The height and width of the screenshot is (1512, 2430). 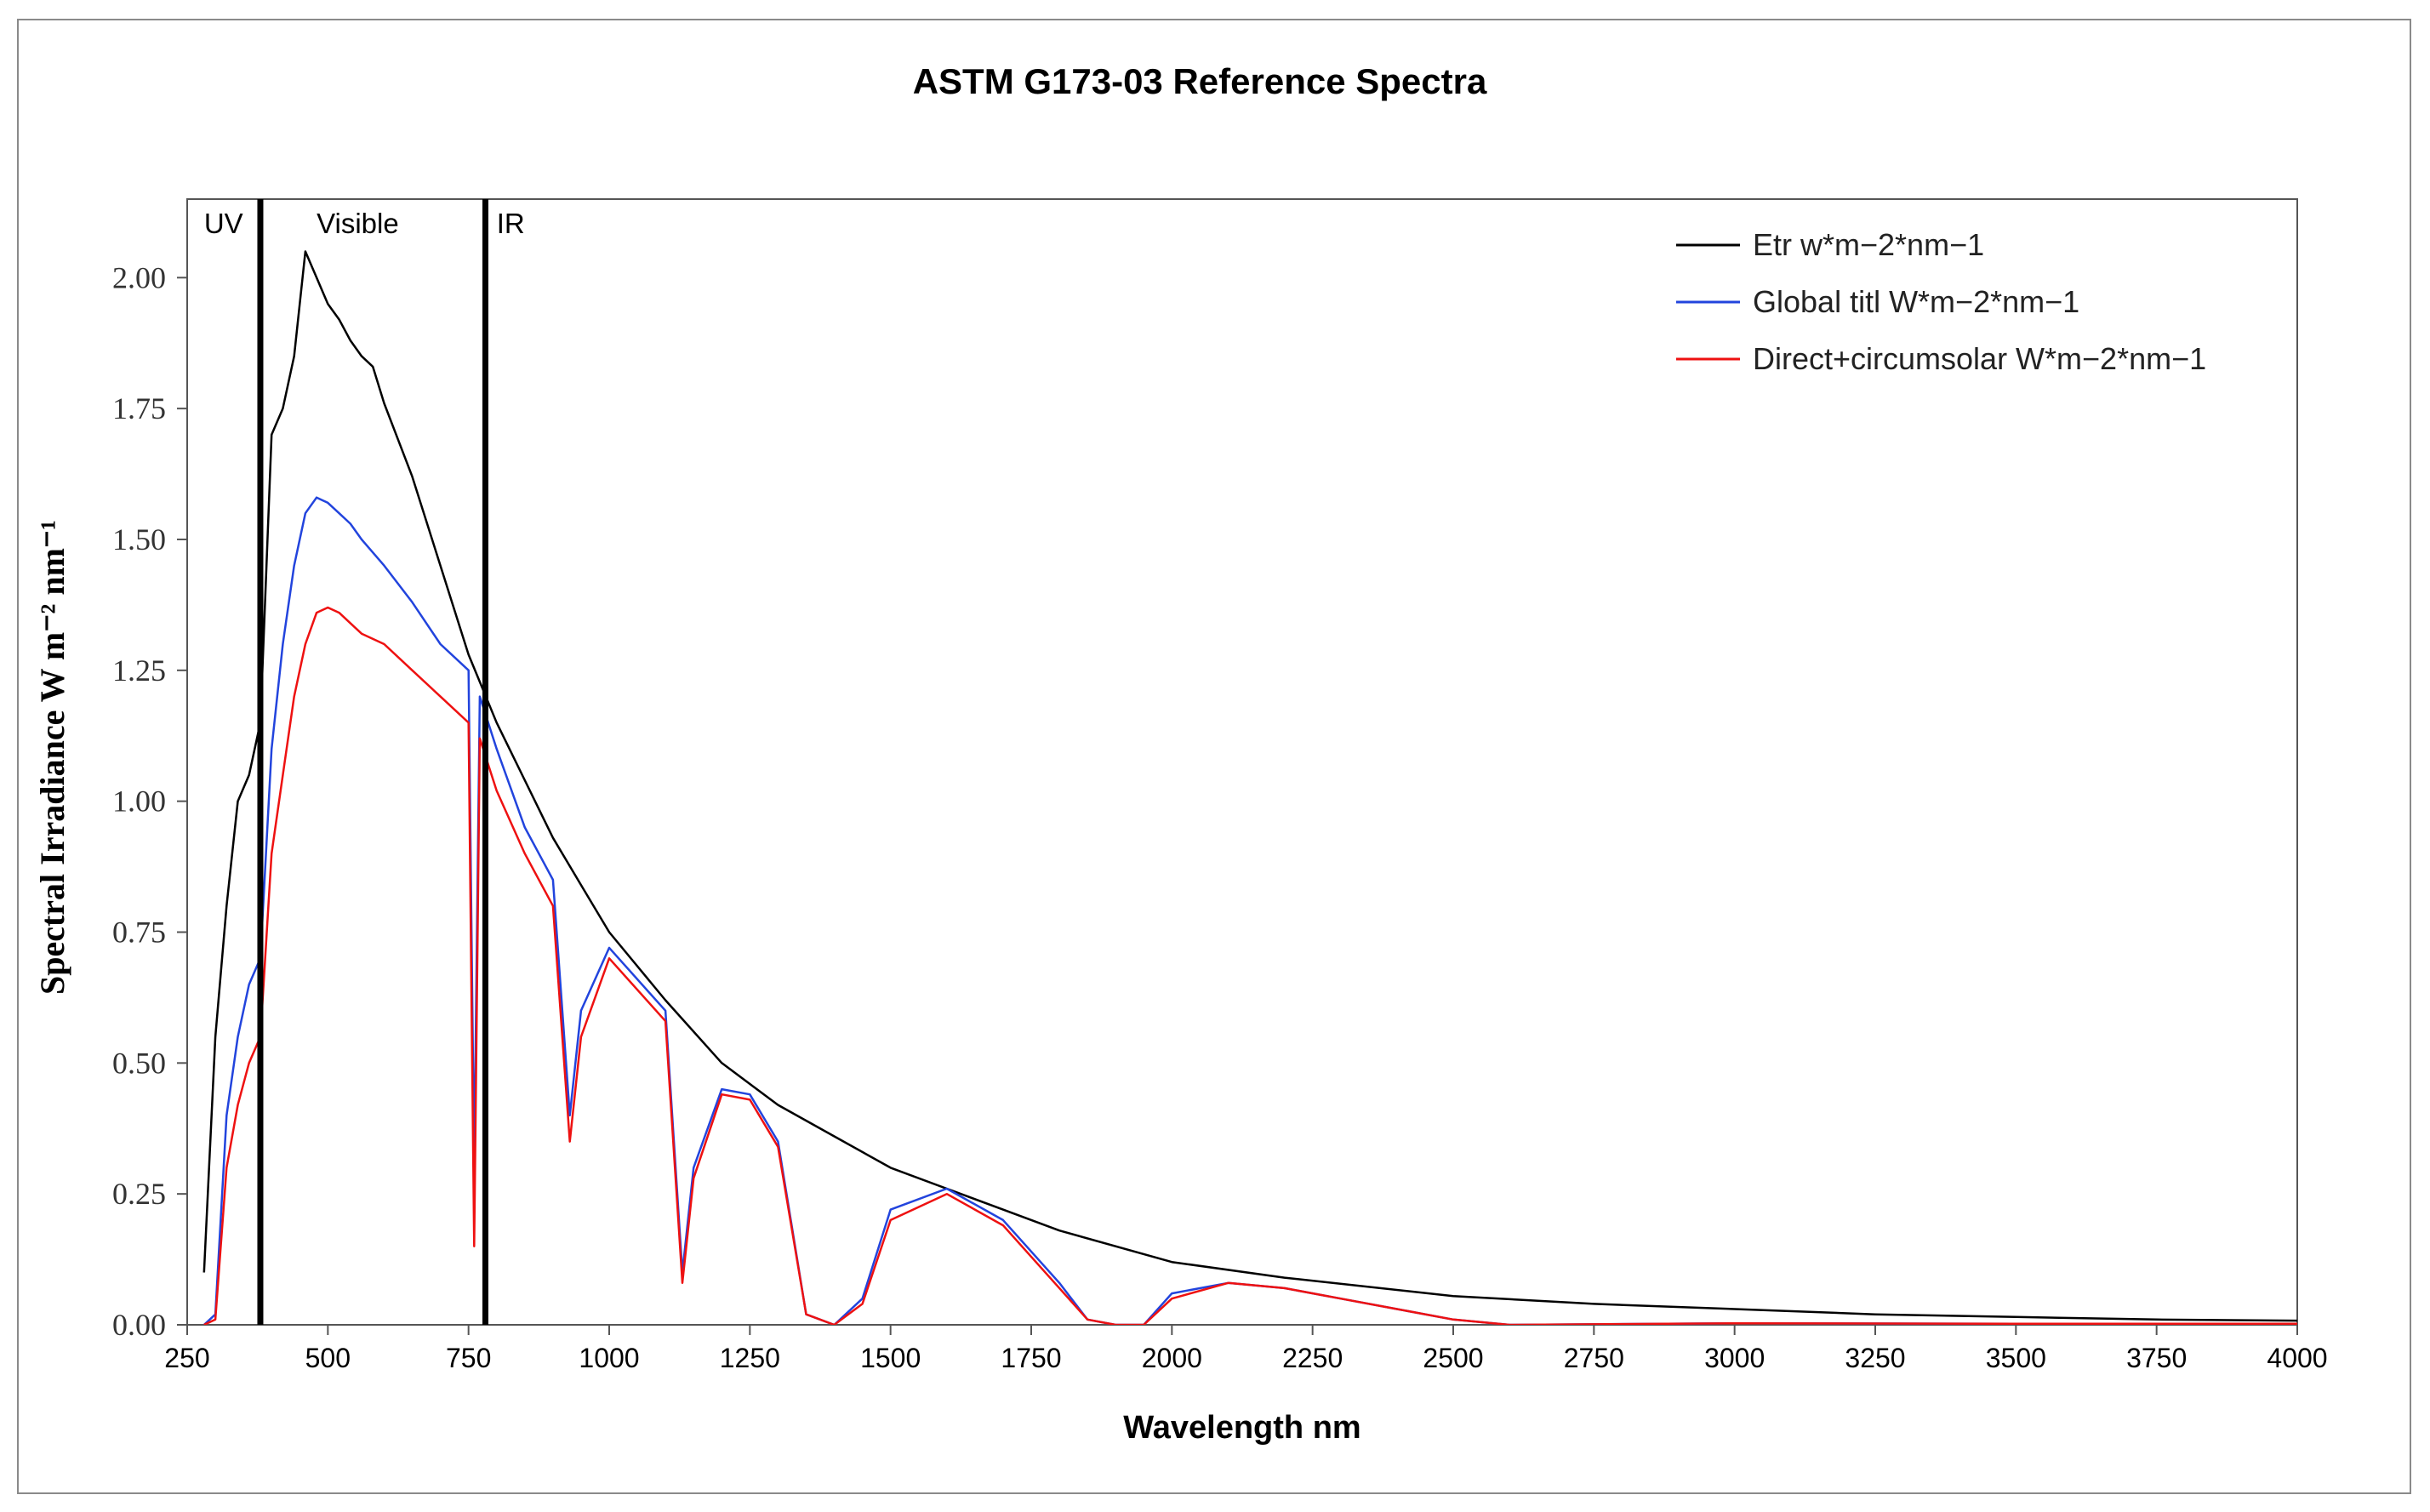 What do you see at coordinates (1172, 1358) in the screenshot?
I see `xtick-label-7: 2000` at bounding box center [1172, 1358].